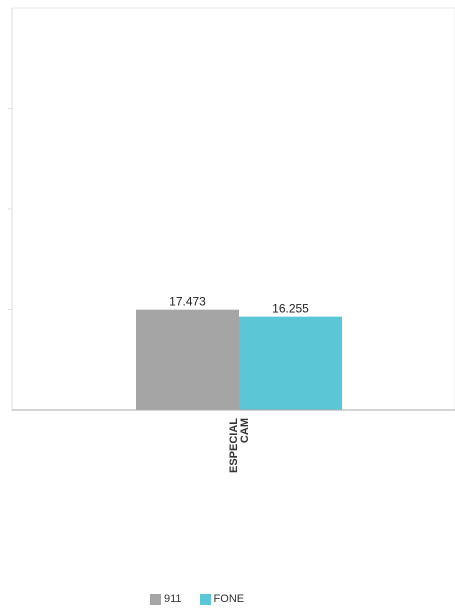  Describe the element at coordinates (290, 309) in the screenshot. I see `data-label-fone: 16.255` at that location.